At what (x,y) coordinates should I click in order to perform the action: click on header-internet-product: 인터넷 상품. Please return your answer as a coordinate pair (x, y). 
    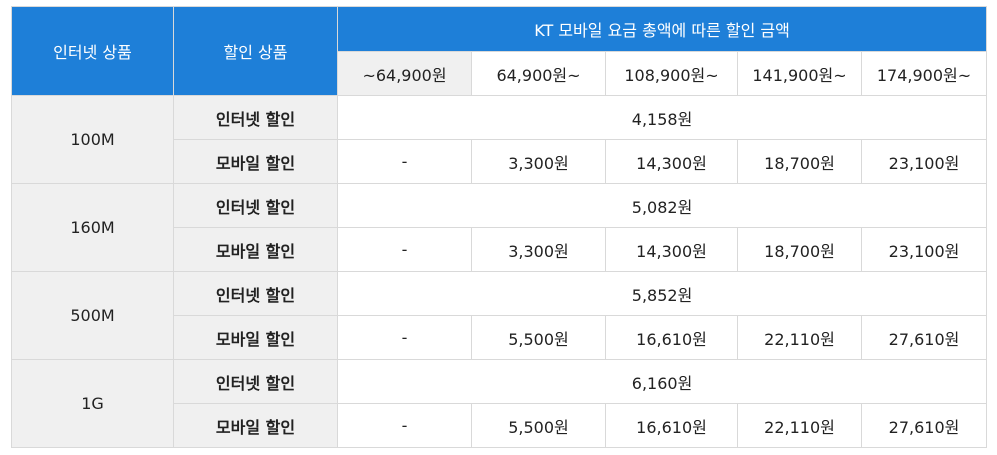
    Looking at the image, I should click on (92, 51).